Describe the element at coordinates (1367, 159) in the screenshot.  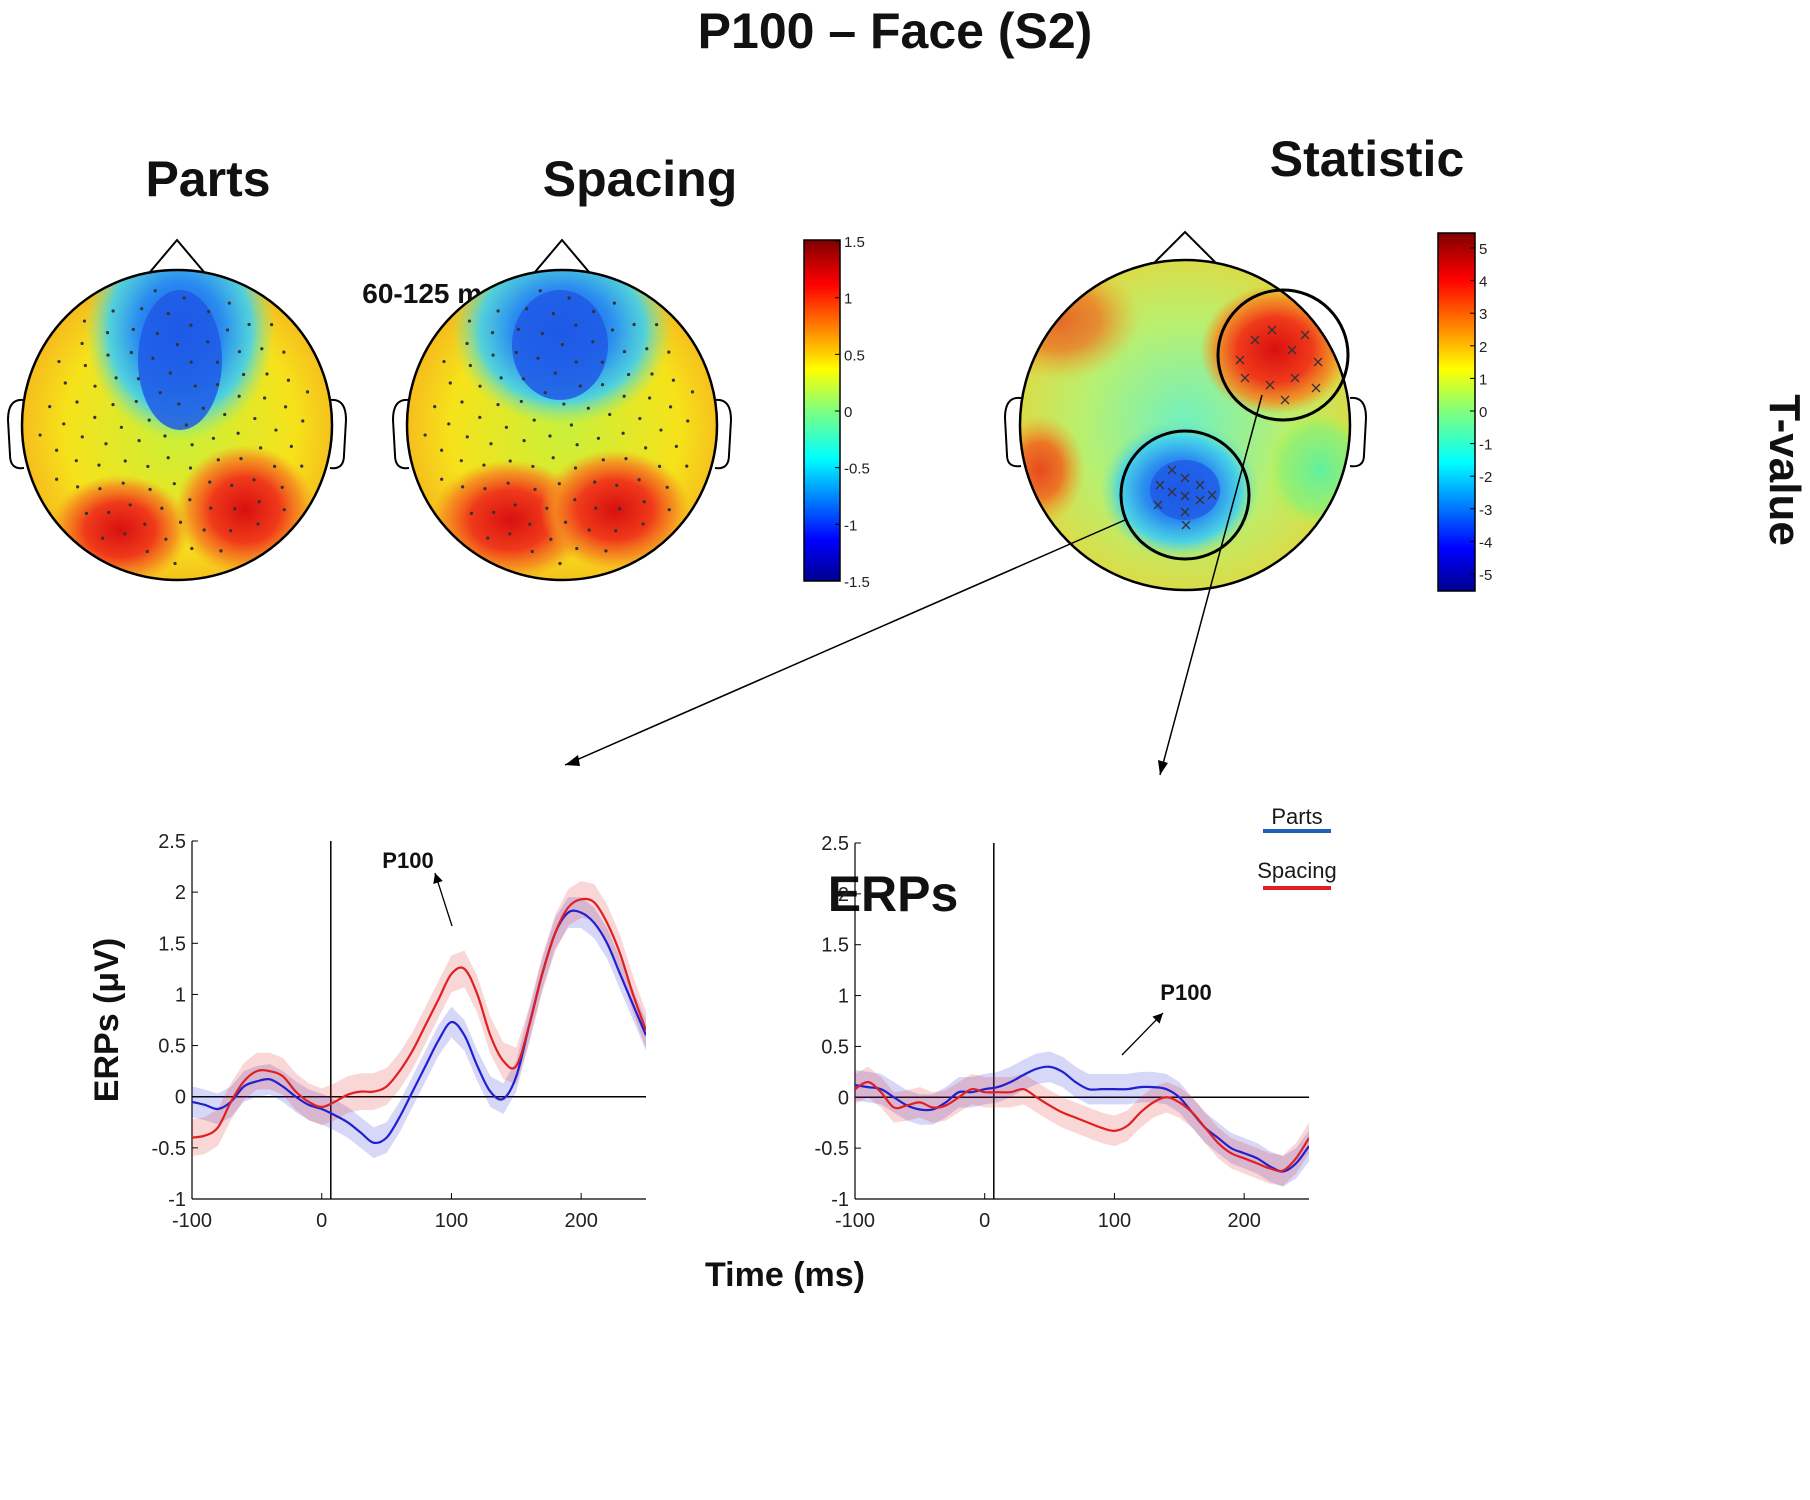
I see `statistic-title: Statistic` at that location.